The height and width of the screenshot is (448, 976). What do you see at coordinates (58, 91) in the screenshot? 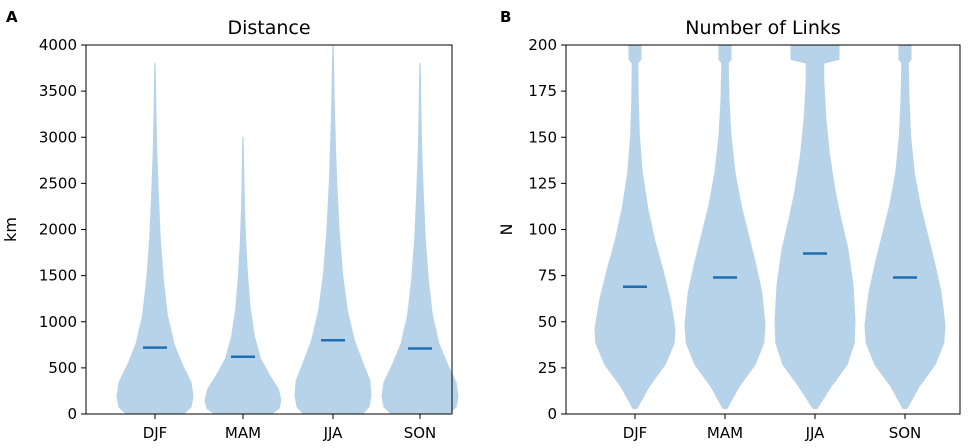
I see `y-tick-label: 3500` at bounding box center [58, 91].